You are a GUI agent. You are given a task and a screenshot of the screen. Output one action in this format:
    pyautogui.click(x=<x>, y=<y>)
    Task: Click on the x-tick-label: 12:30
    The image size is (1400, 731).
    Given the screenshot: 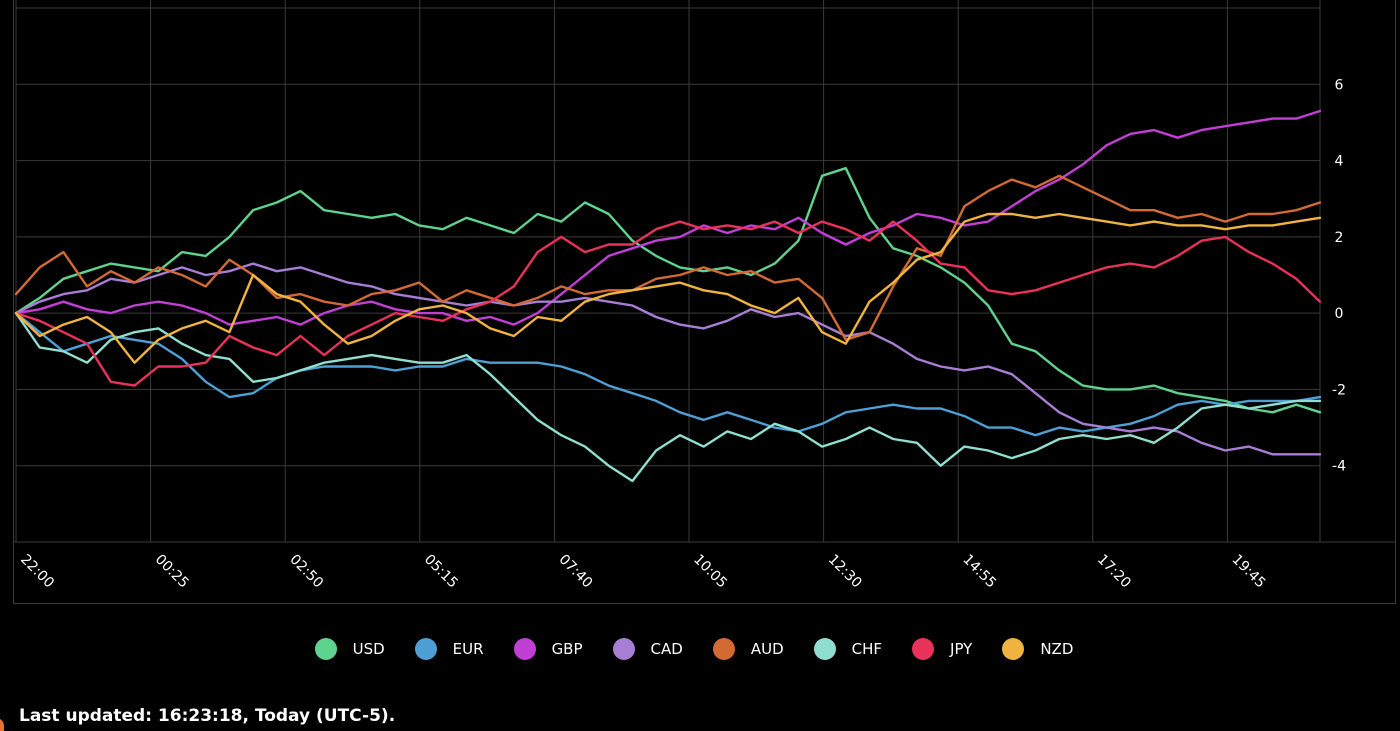 What is the action you would take?
    pyautogui.click(x=845, y=572)
    